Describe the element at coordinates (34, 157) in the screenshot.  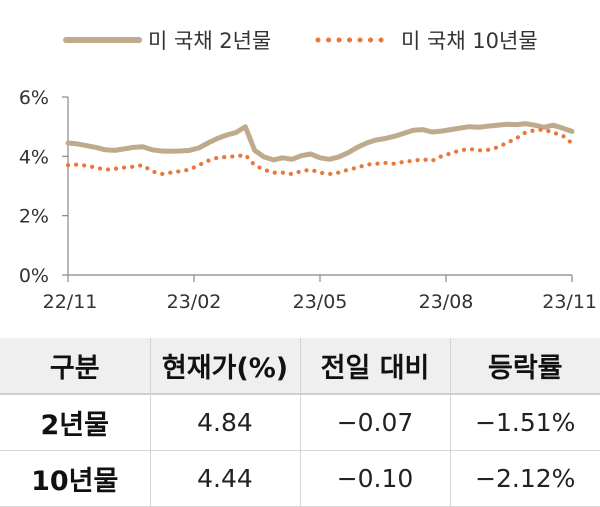
I see `y-tick-label: 4%` at that location.